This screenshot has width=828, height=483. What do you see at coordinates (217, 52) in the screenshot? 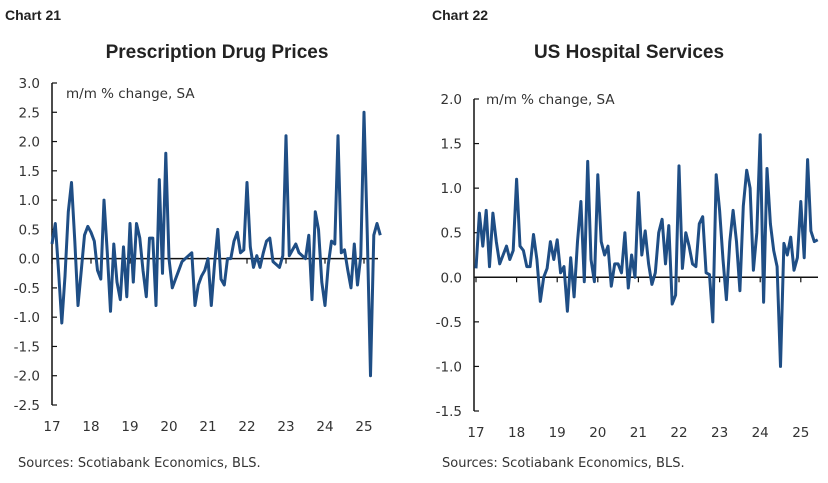
I see `chart-title: Prescription Drug Prices` at bounding box center [217, 52].